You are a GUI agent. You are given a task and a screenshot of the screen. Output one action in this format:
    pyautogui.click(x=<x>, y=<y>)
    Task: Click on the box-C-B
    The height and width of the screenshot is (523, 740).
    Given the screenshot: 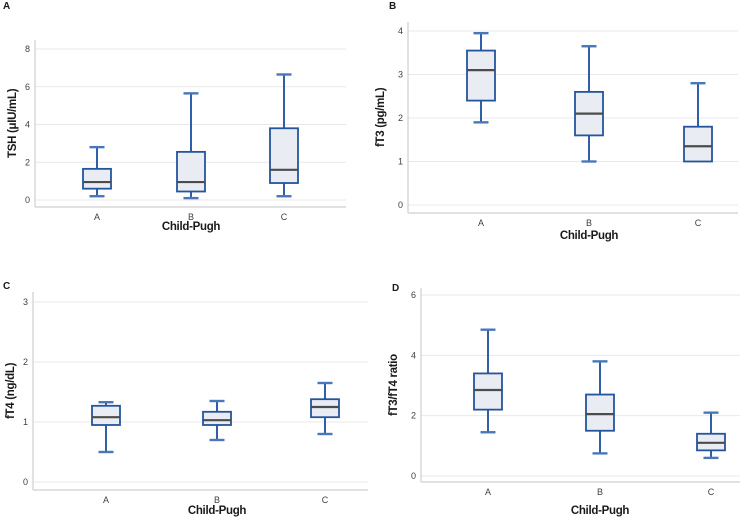 What is the action you would take?
    pyautogui.click(x=217, y=418)
    